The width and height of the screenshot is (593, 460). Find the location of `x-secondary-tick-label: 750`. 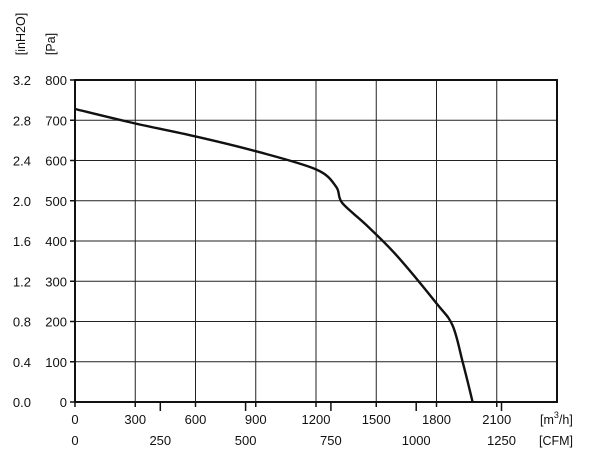

x-secondary-tick-label: 750 is located at coordinates (331, 440).